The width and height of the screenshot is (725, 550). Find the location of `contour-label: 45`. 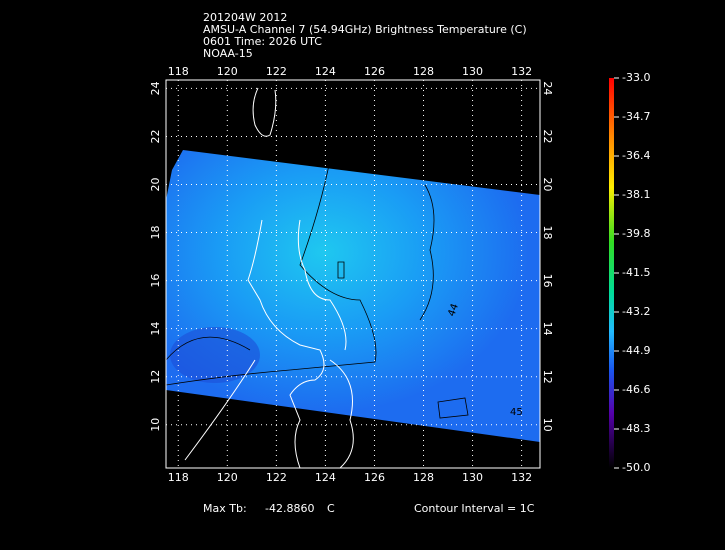

contour-label: 45 is located at coordinates (516, 412).